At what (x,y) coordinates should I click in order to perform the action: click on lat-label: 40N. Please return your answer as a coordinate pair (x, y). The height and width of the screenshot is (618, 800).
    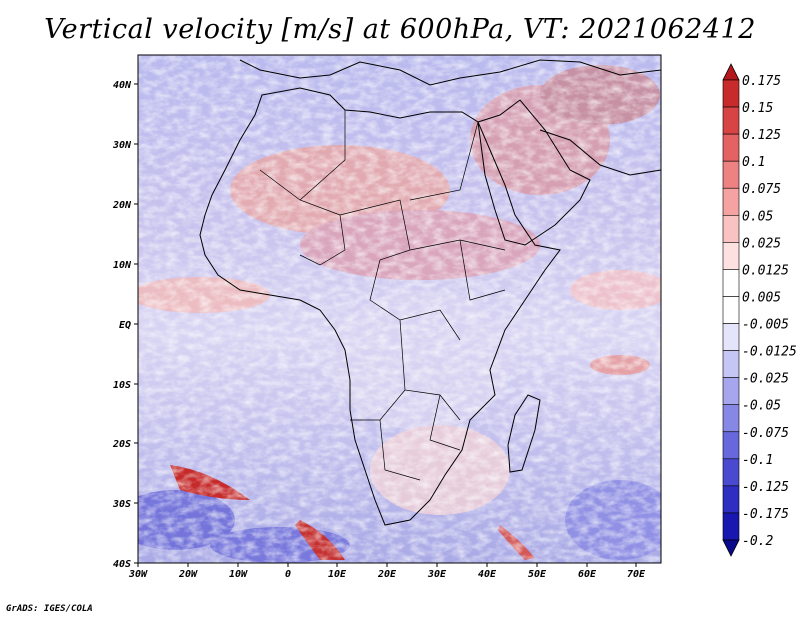
    Looking at the image, I should click on (122, 85).